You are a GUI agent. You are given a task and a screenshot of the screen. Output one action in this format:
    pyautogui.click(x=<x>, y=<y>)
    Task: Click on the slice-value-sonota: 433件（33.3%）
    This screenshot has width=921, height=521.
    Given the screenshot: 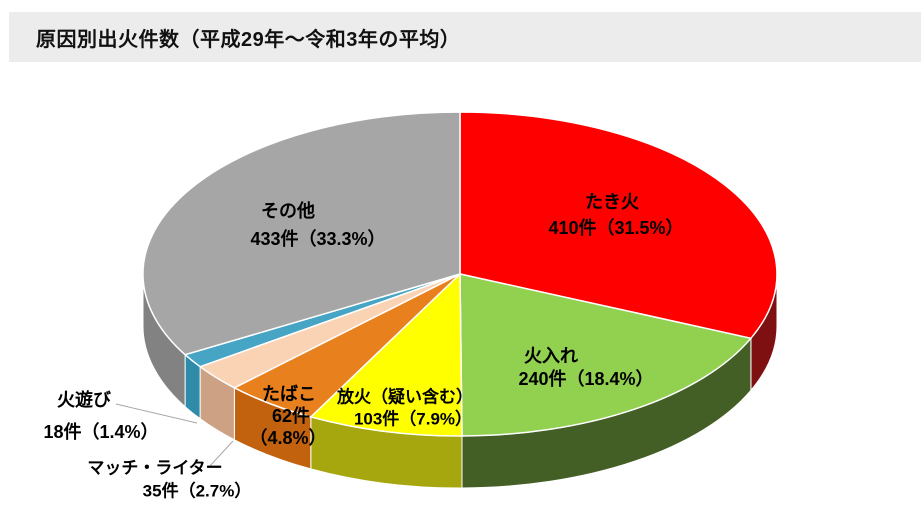 What is the action you would take?
    pyautogui.click(x=318, y=239)
    